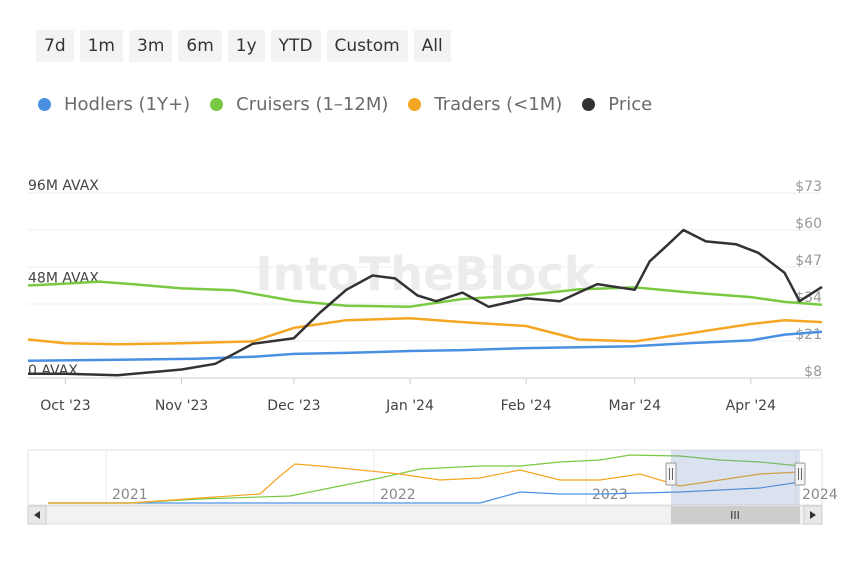 This screenshot has height=567, width=850. What do you see at coordinates (101, 46) in the screenshot?
I see `range-button-1m: 1m` at bounding box center [101, 46].